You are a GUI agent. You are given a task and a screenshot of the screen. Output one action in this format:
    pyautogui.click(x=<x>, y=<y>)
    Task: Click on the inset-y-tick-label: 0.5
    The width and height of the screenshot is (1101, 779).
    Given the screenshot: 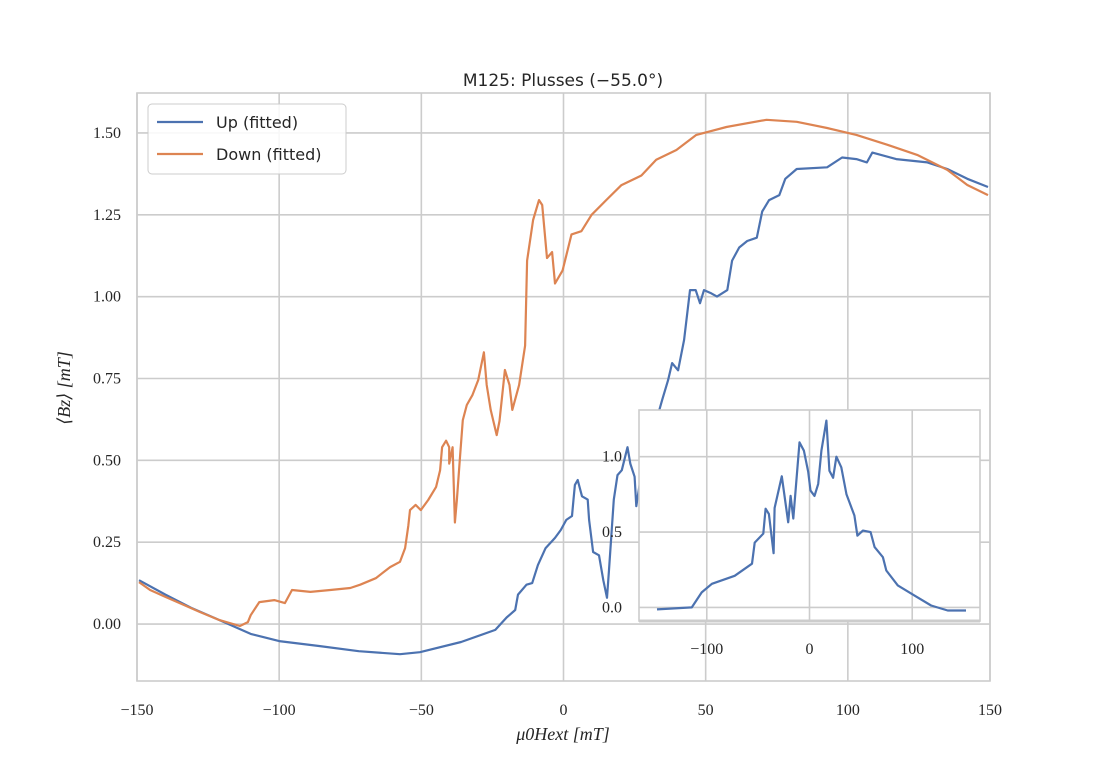 What is the action you would take?
    pyautogui.click(x=612, y=532)
    